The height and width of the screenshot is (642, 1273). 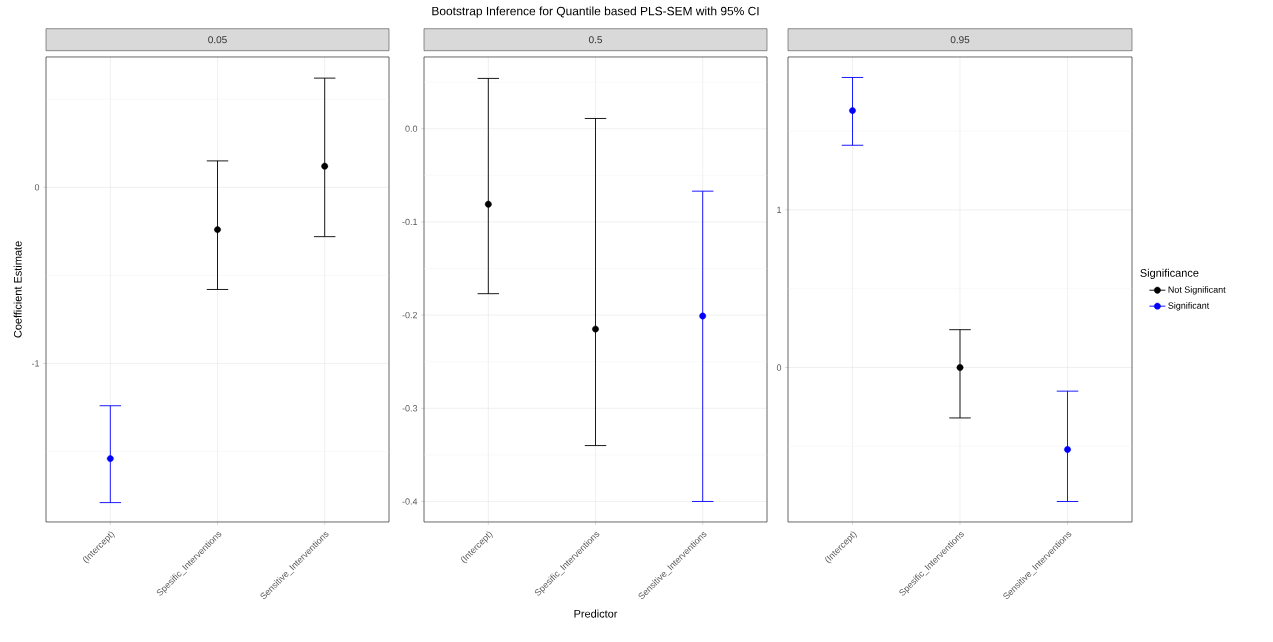 I want to click on y-tick-label: -0.1, so click(x=410, y=222).